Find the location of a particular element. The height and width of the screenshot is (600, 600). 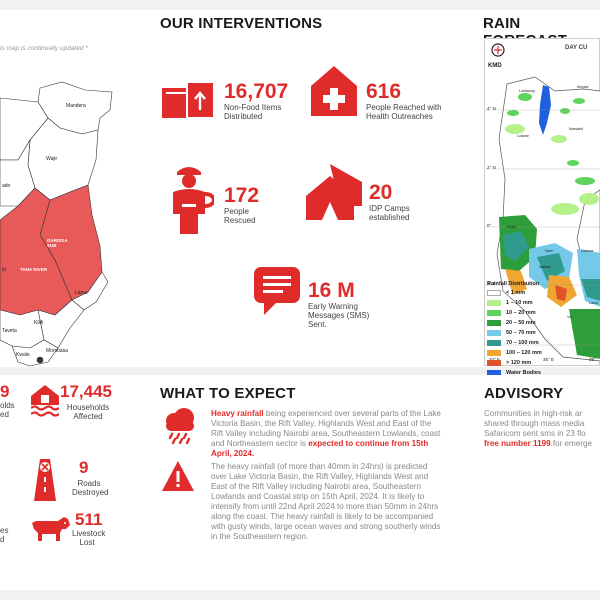

stat-roads-label: Roads Destroyed is located at coordinates (90, 488).